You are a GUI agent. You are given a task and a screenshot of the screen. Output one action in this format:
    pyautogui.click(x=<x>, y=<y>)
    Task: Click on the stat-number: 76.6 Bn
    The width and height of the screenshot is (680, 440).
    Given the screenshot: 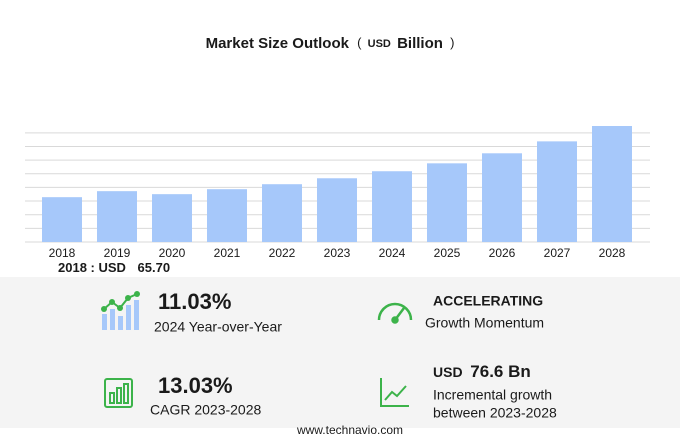 What is the action you would take?
    pyautogui.click(x=500, y=371)
    